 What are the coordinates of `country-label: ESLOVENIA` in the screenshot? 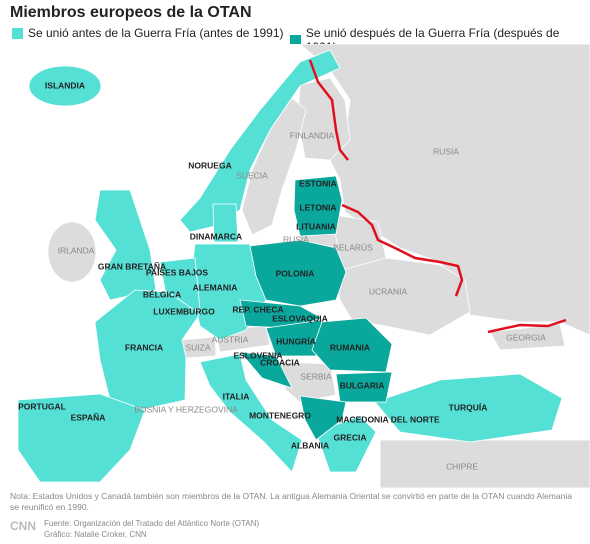 It's located at (257, 355).